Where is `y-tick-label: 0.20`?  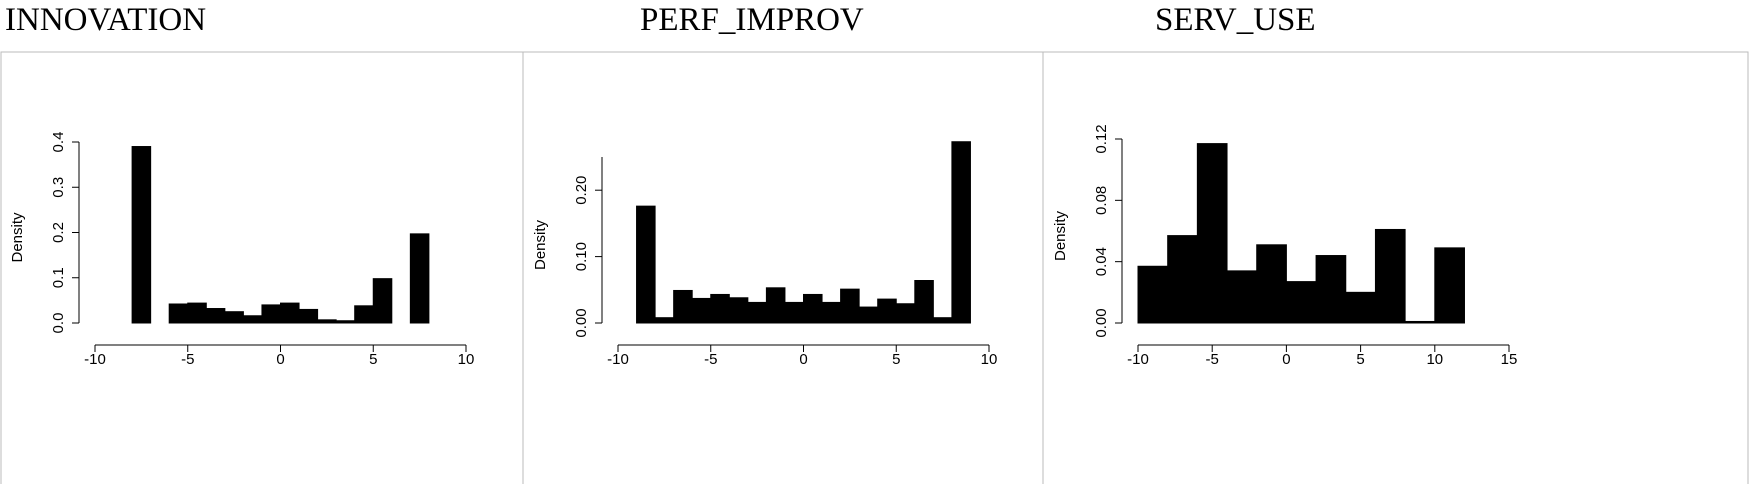
y-tick-label: 0.20 is located at coordinates (581, 190).